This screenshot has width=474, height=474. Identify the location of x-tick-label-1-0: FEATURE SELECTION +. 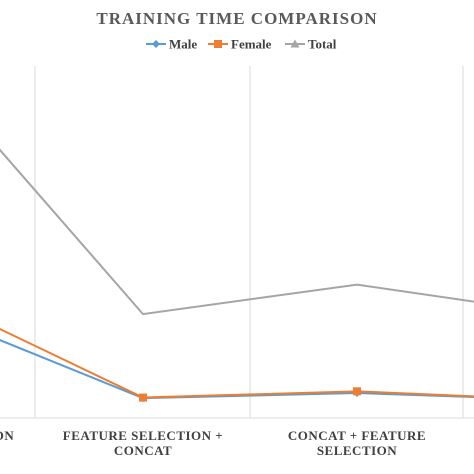
(143, 435).